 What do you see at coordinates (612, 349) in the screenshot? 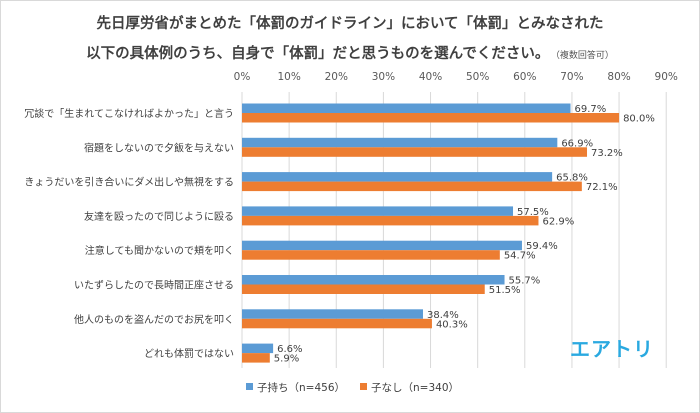
I see `brand-logo: エアトリ` at bounding box center [612, 349].